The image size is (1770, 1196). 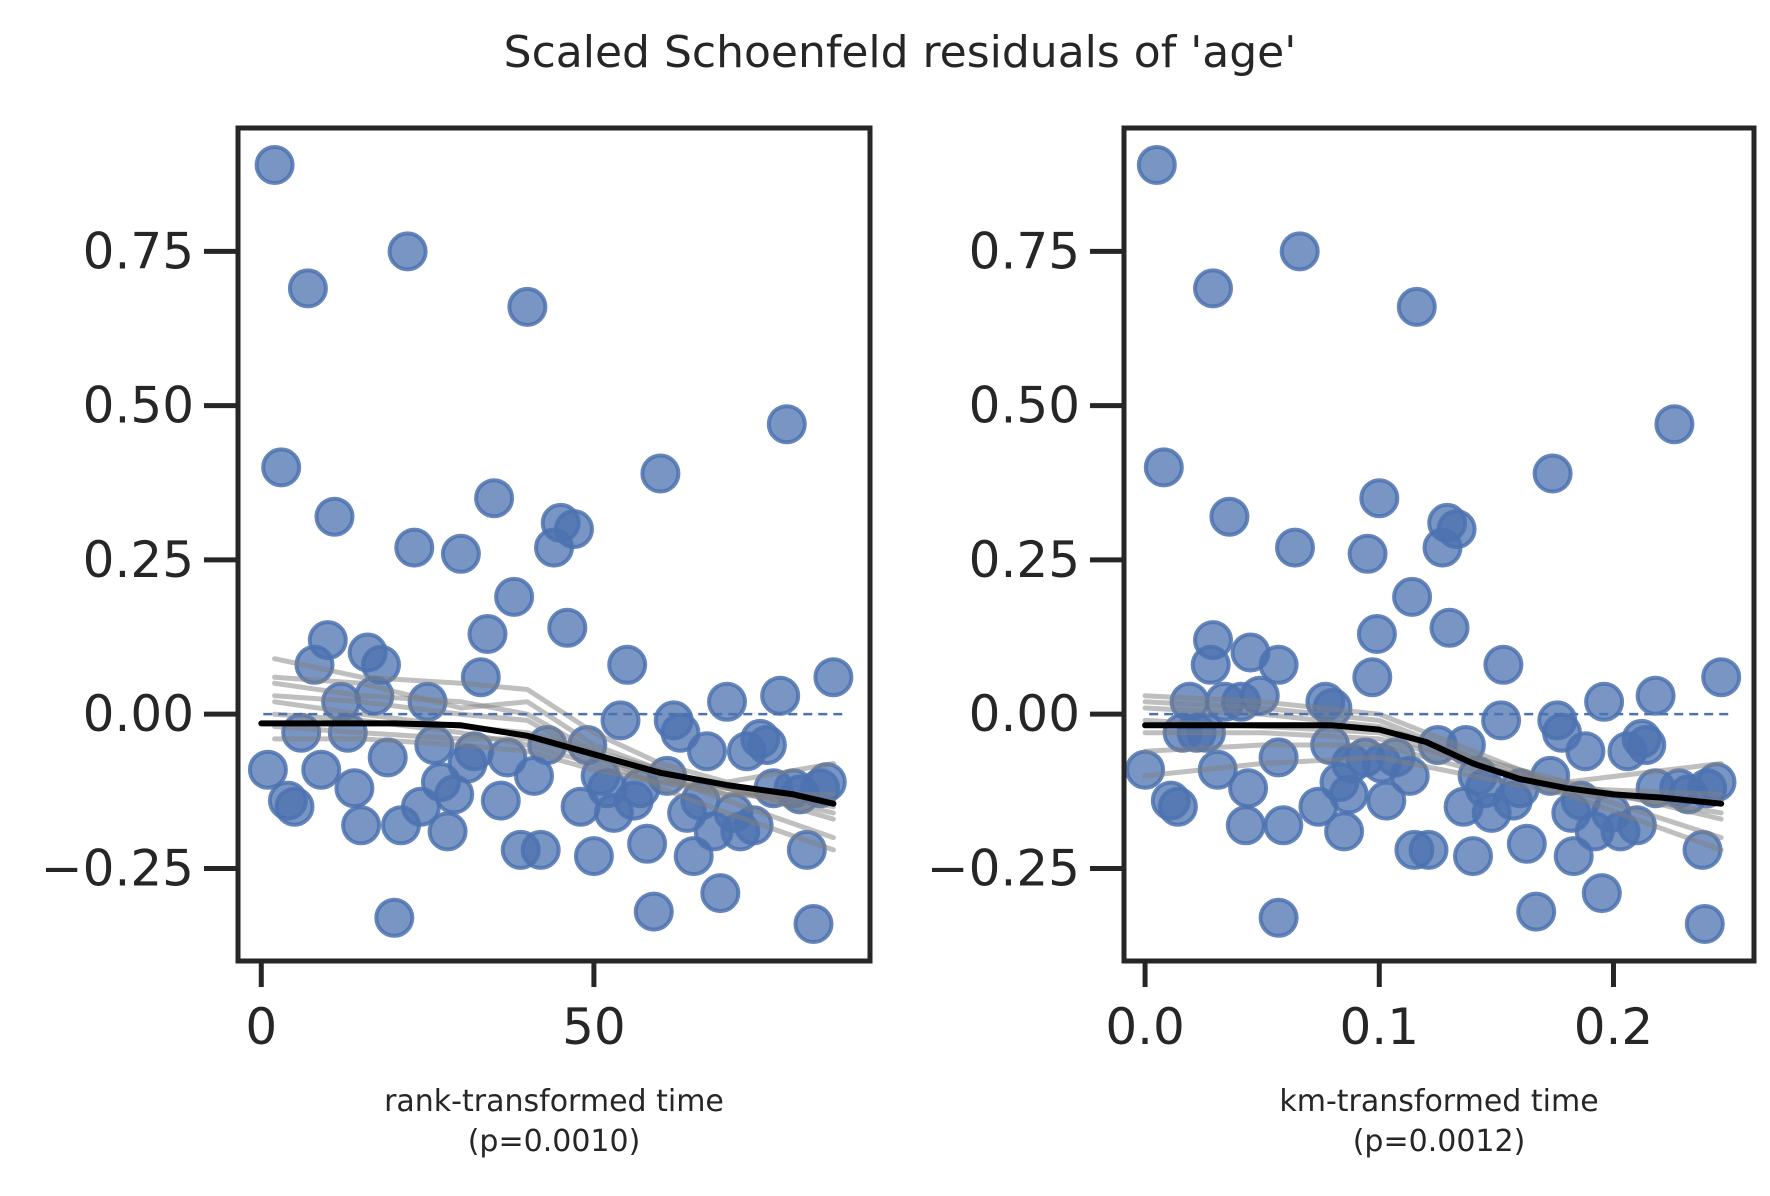 What do you see at coordinates (554, 1101) in the screenshot?
I see `x-axis-label: rank-transformed time` at bounding box center [554, 1101].